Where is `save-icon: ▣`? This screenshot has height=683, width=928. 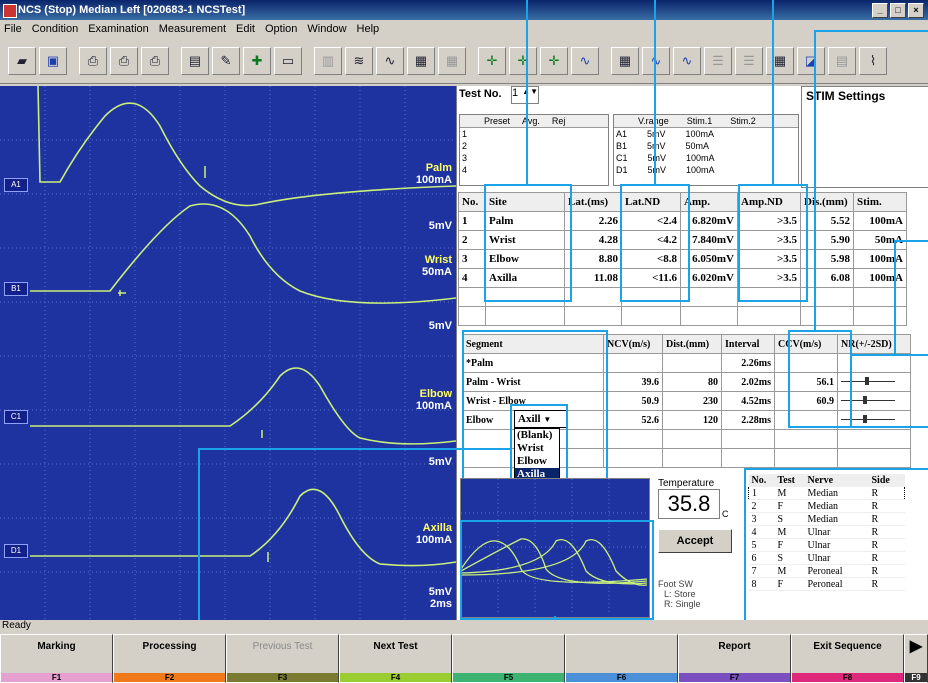 save-icon: ▣ is located at coordinates (53, 60).